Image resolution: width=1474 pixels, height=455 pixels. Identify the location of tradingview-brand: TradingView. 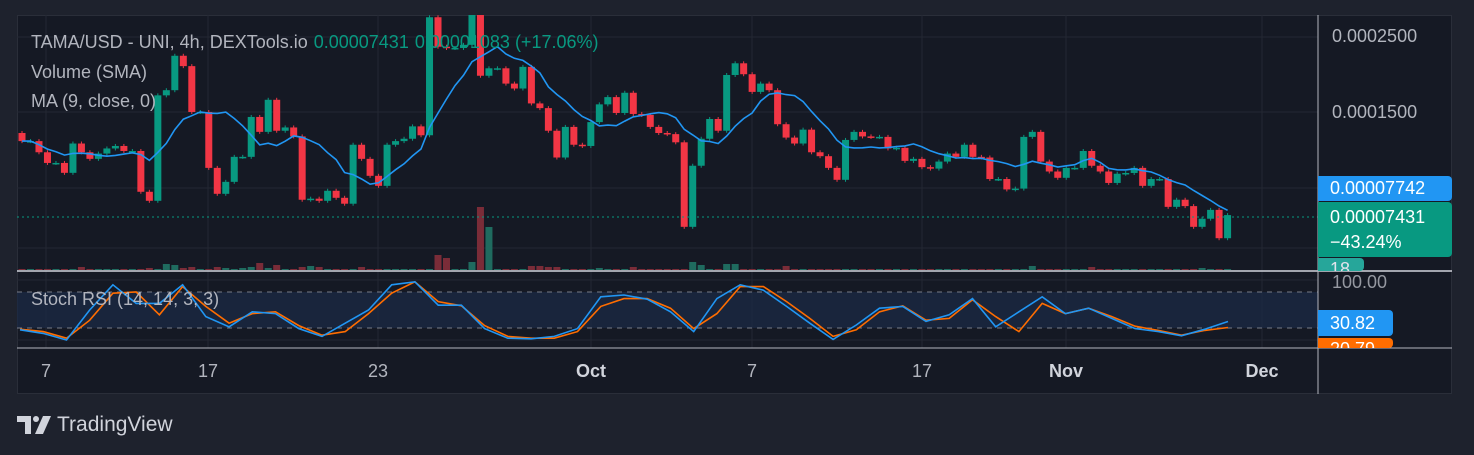
(115, 424).